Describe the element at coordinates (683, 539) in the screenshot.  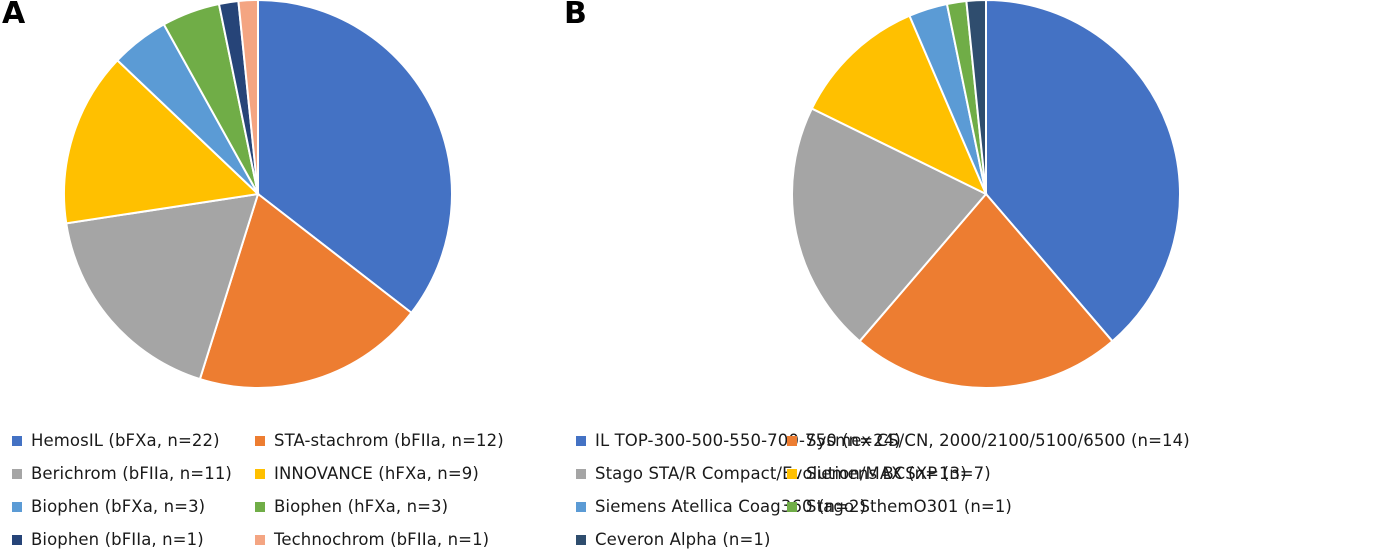
I see `legend-label: Ceveron Alpha (n=1)` at that location.